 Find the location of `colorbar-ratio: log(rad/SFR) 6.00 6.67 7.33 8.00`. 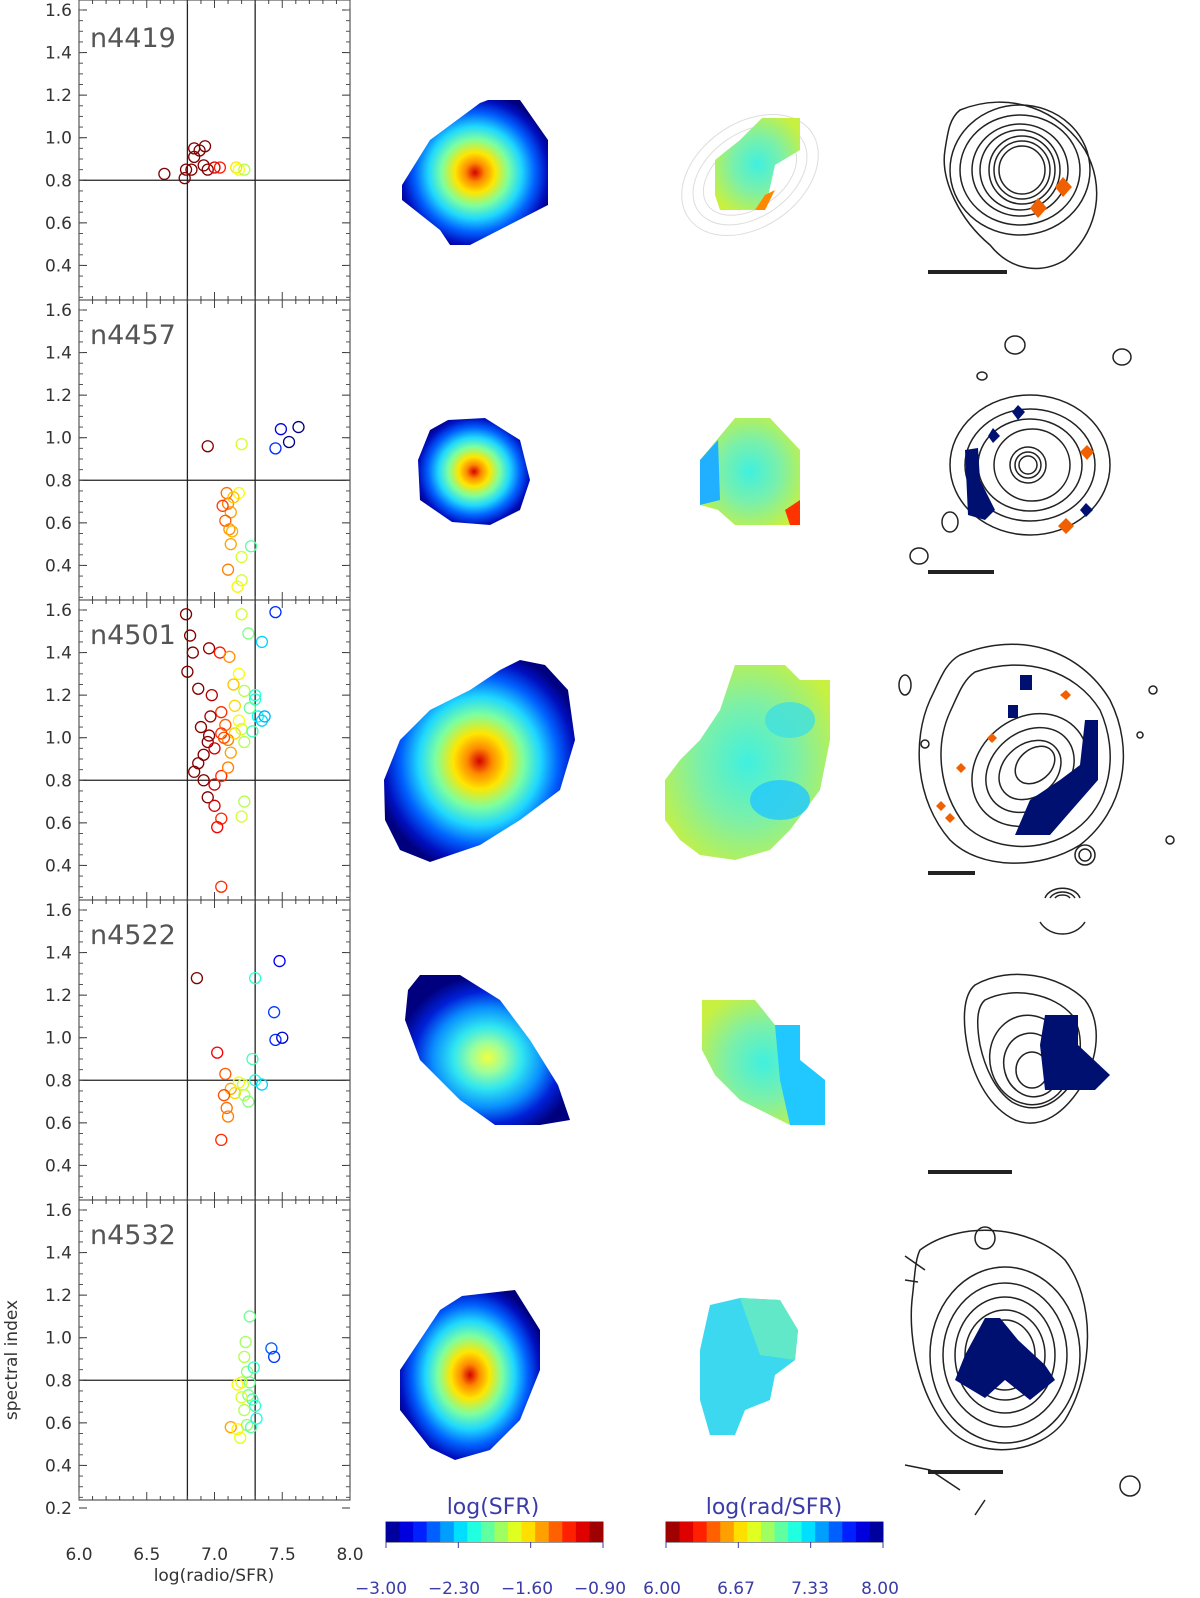

colorbar-ratio: log(rad/SFR) 6.00 6.67 7.33 8.00 is located at coordinates (771, 1546).